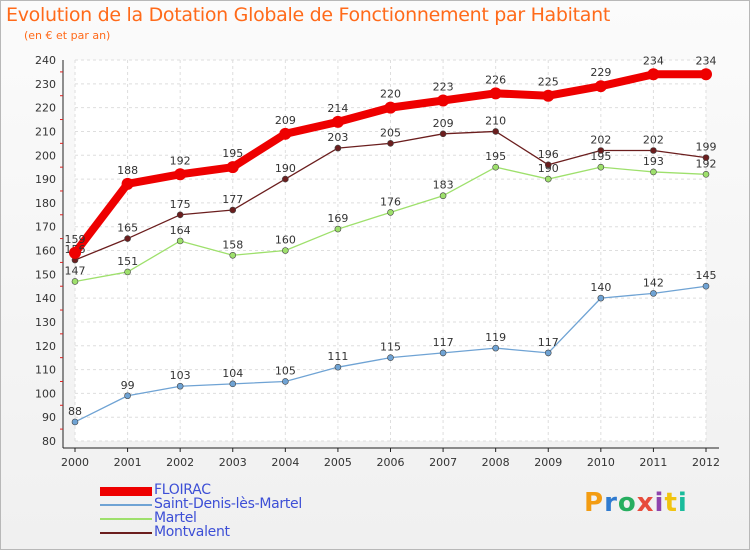 Image resolution: width=750 pixels, height=550 pixels. What do you see at coordinates (49, 441) in the screenshot?
I see `y-tick-label: 80` at bounding box center [49, 441].